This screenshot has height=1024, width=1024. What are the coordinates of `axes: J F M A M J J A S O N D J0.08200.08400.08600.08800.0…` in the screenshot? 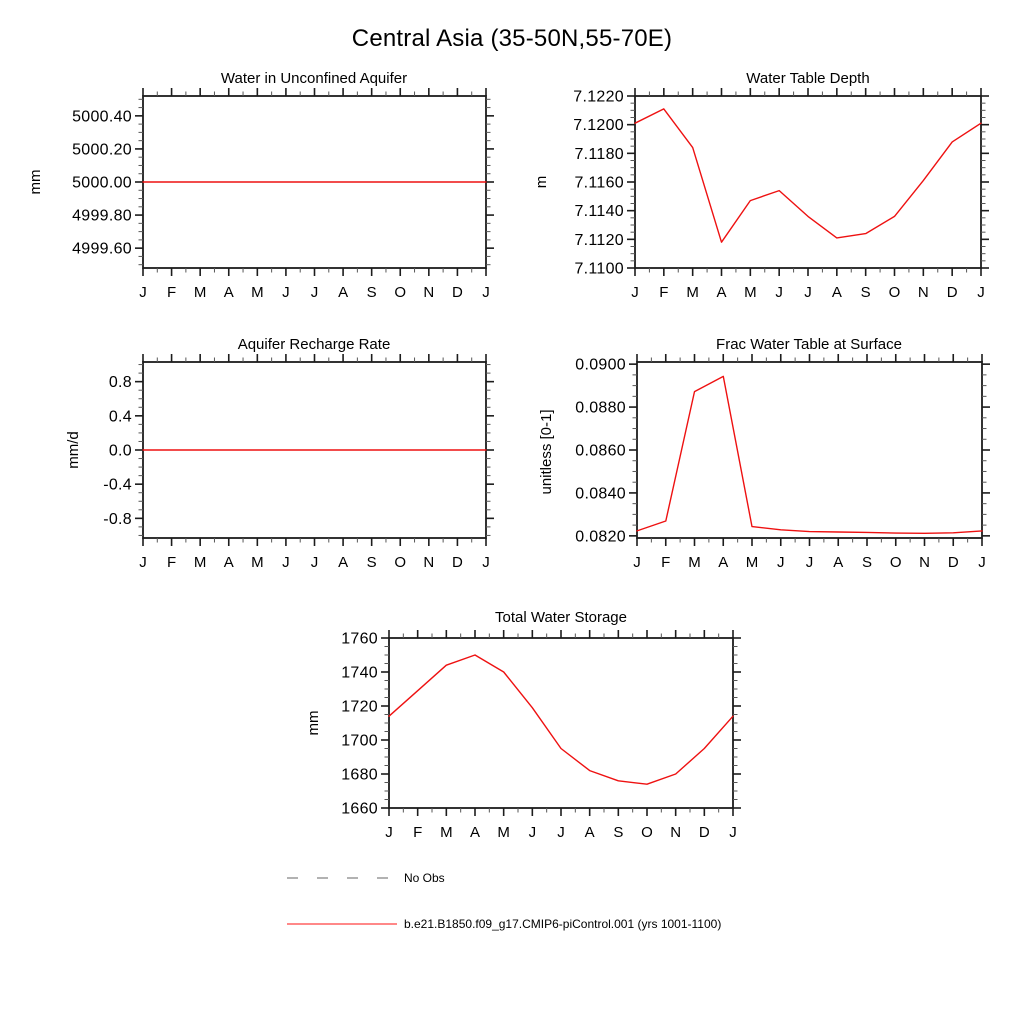 It's located at (782, 462).